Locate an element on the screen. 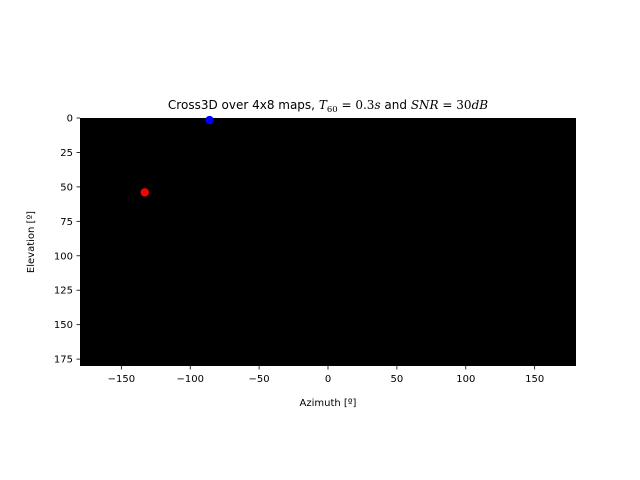  y-tick-label: 25 is located at coordinates (66, 153).